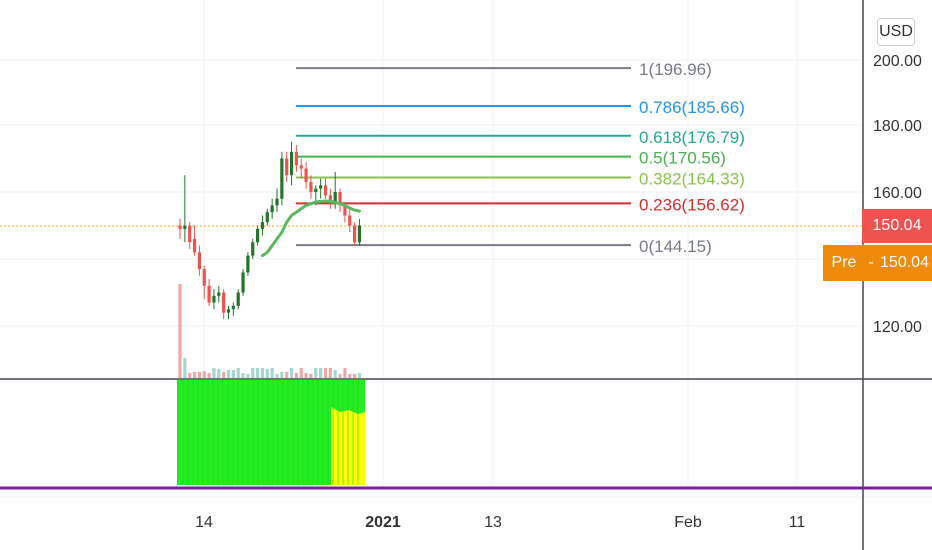 The image size is (932, 550). What do you see at coordinates (383, 522) in the screenshot?
I see `x-tick-label: 2021` at bounding box center [383, 522].